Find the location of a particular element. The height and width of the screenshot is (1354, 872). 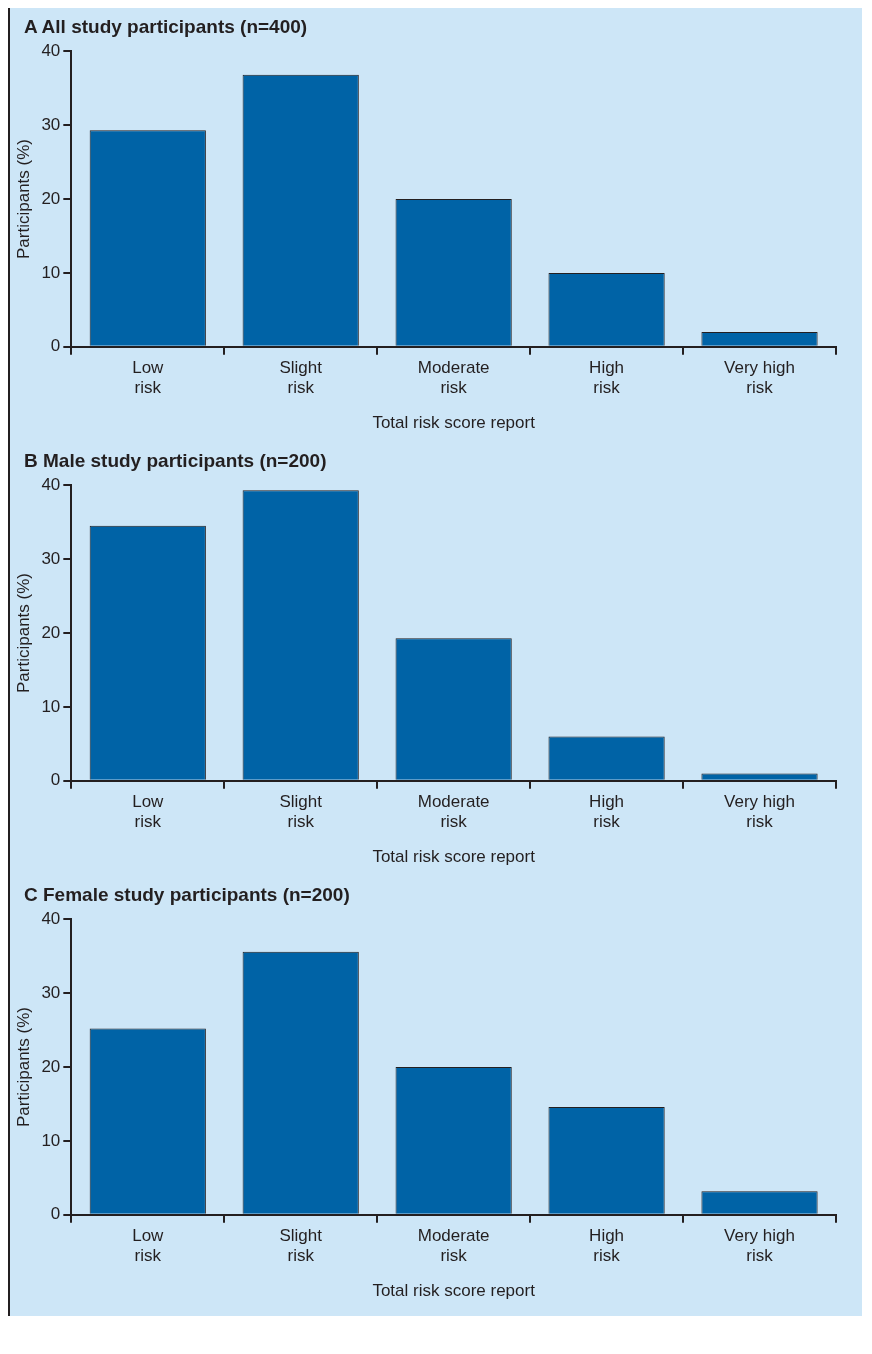

chart-title: B Male study participants (n=200) is located at coordinates (176, 461).